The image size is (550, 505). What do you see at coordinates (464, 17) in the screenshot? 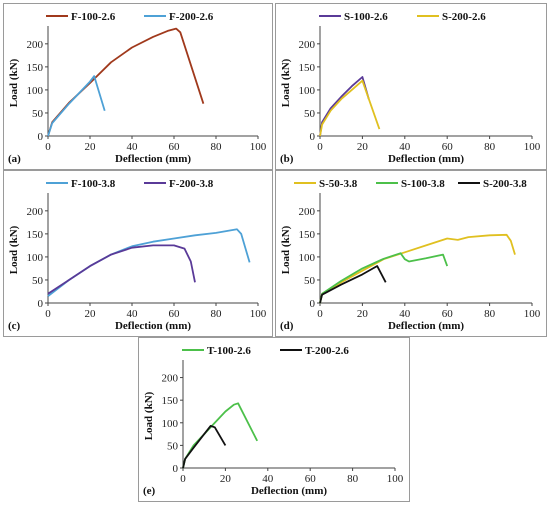
I see `legend-label: S-200-2.6` at bounding box center [464, 17].